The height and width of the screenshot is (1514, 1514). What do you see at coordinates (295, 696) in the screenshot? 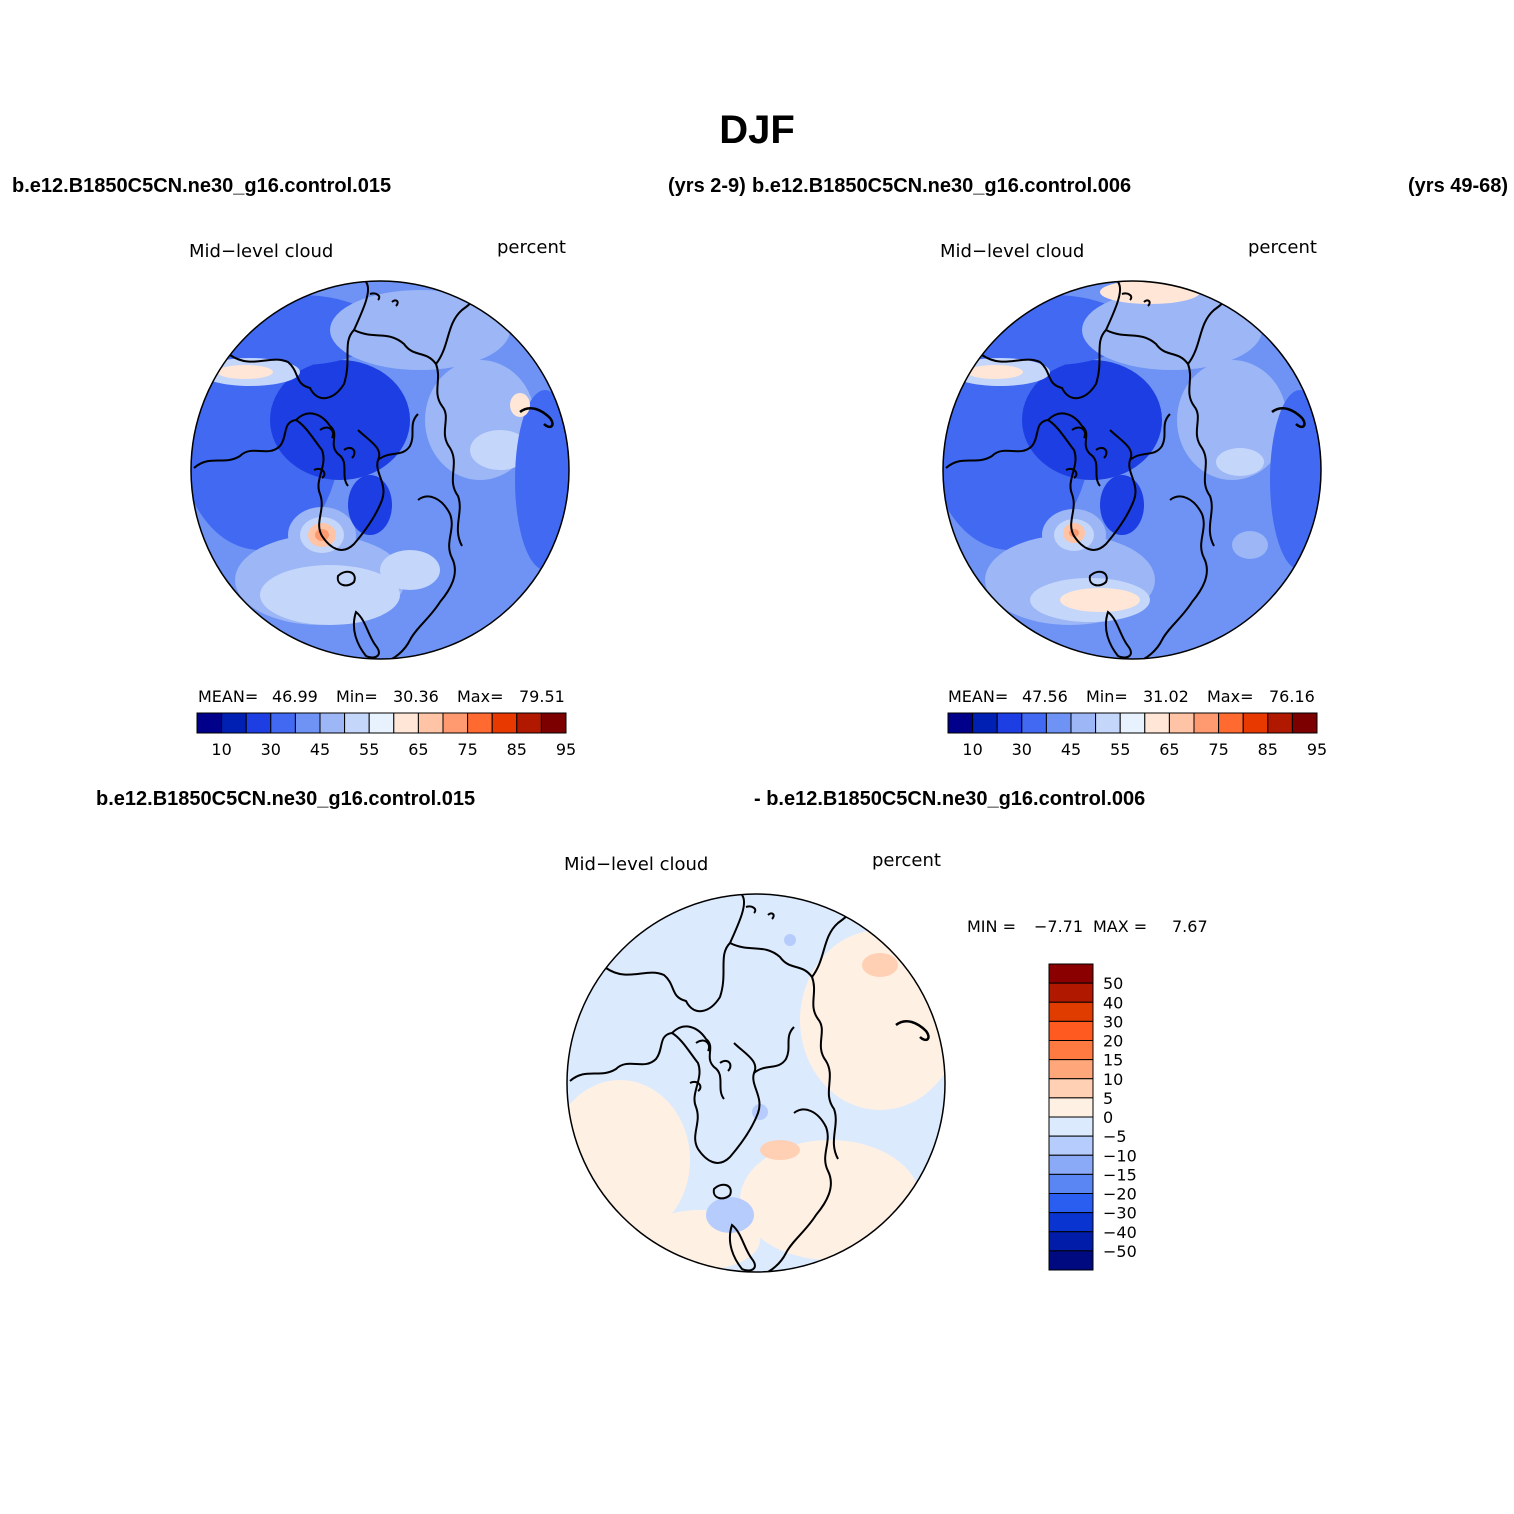
I see `p1-mean: 46.99` at bounding box center [295, 696].